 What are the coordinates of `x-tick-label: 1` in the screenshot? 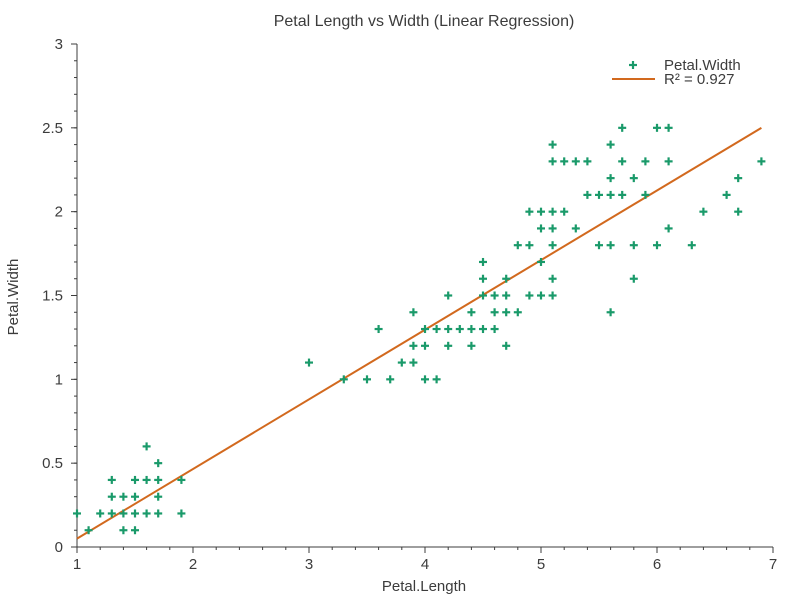 It's located at (77, 564).